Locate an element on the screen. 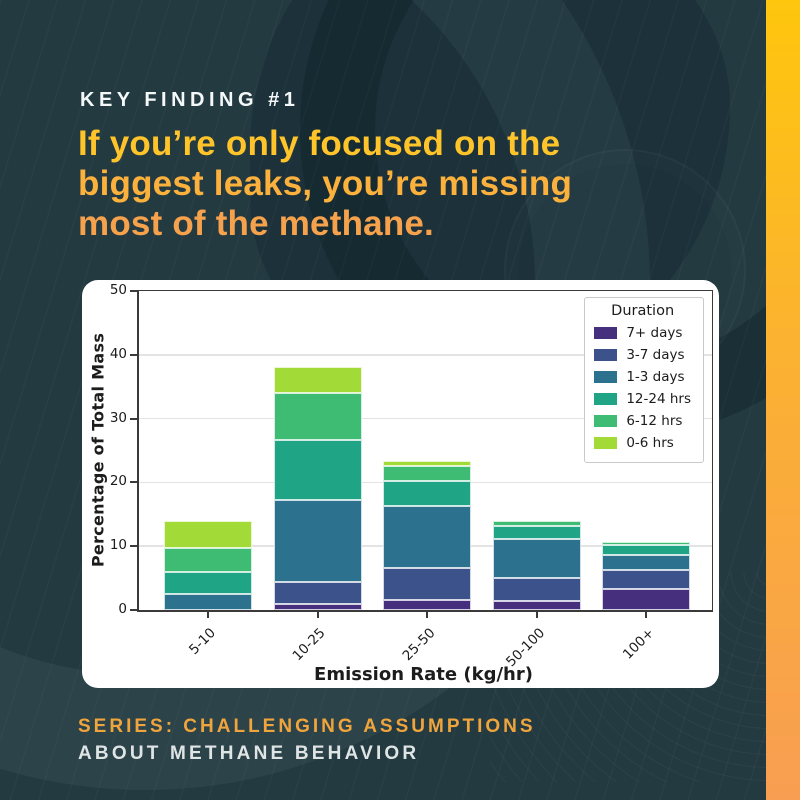  bar-segment-10-25-0-6-hrs is located at coordinates (317, 380).